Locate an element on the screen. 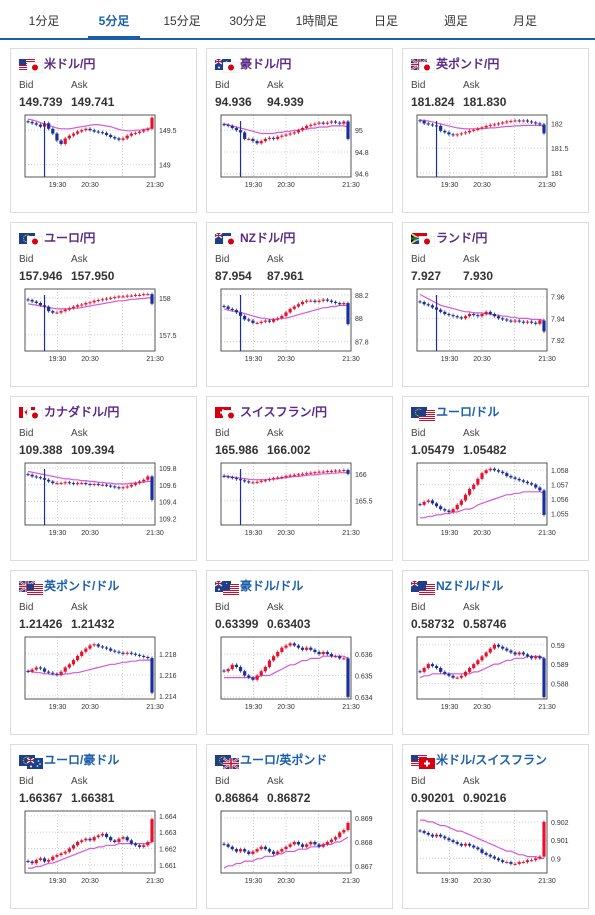 The height and width of the screenshot is (915, 595). pair-name: 英ポンド/ドル is located at coordinates (82, 586).